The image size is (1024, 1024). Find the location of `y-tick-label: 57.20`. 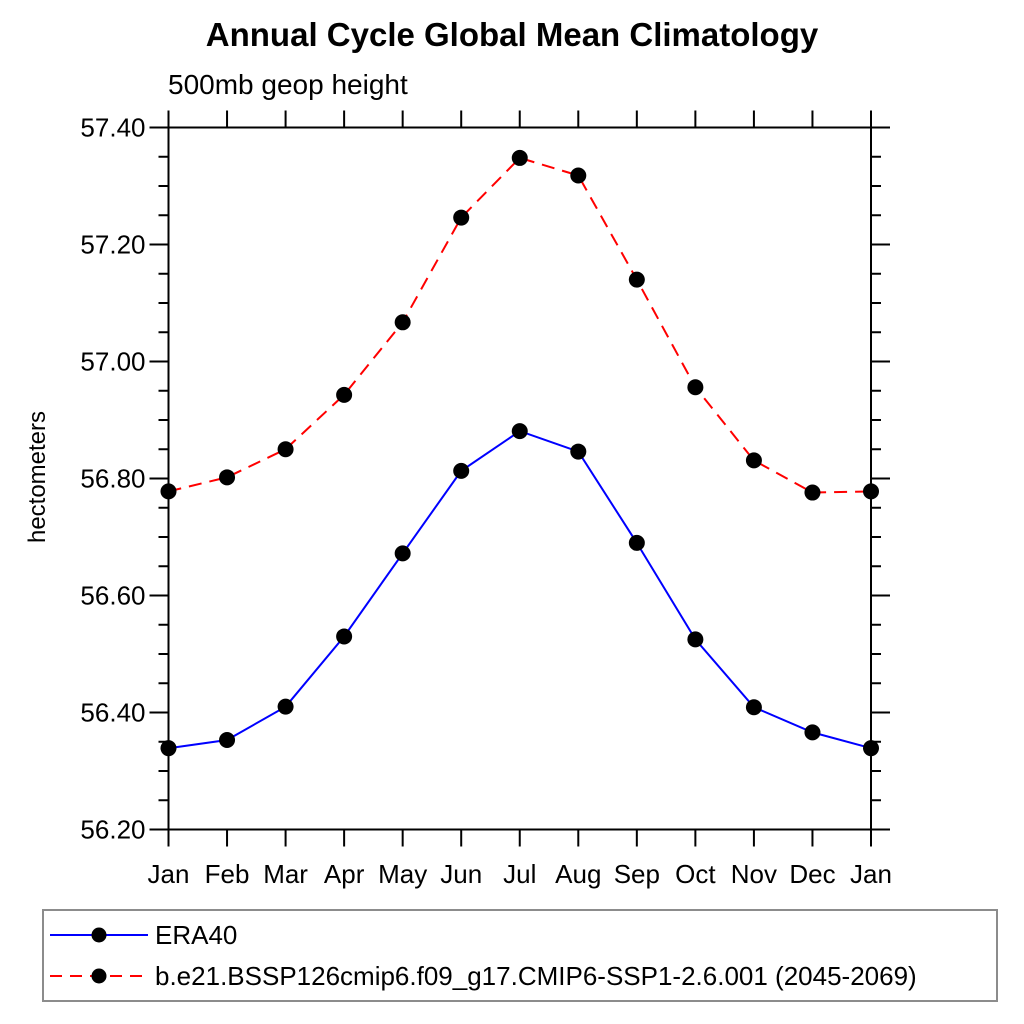

y-tick-label: 57.20 is located at coordinates (112, 245).